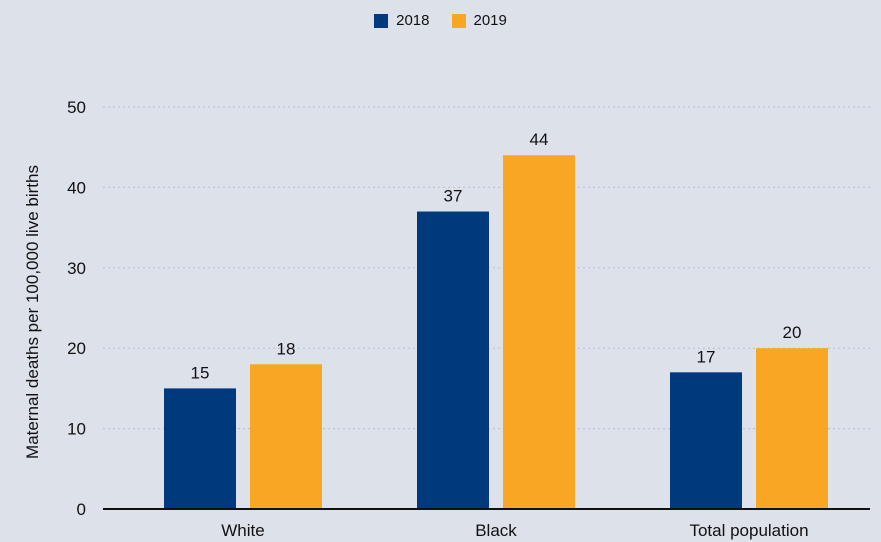  Describe the element at coordinates (76, 268) in the screenshot. I see `y-tick-label-30: 30` at that location.